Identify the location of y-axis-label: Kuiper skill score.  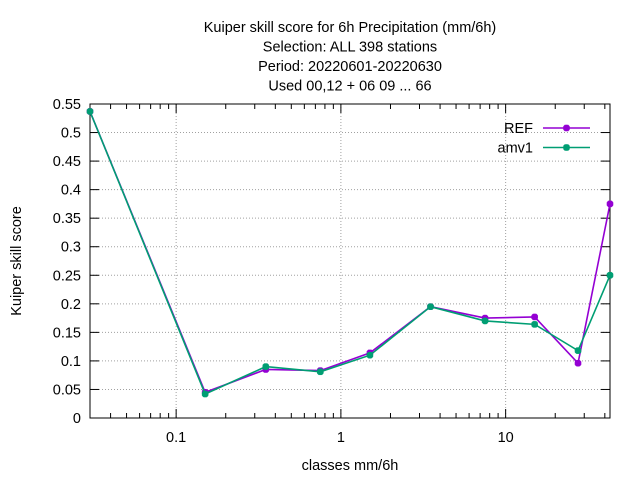
(17, 261).